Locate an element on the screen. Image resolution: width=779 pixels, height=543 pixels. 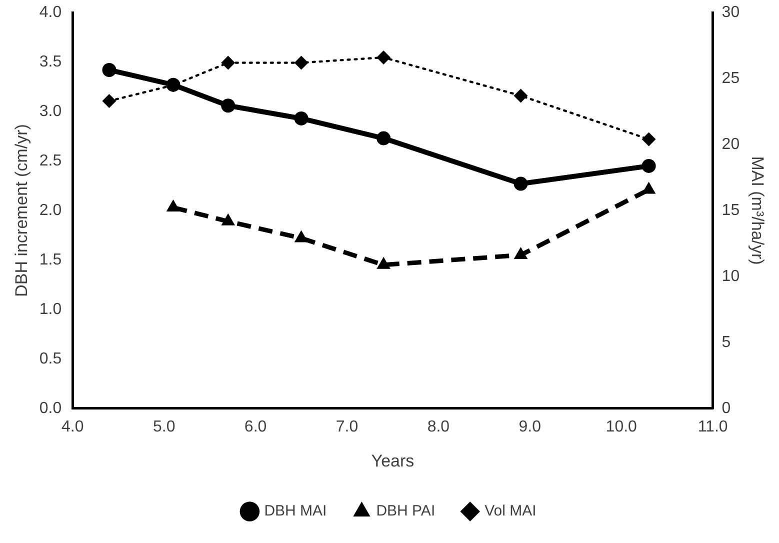
x-tick-label: 9.0 is located at coordinates (530, 427).